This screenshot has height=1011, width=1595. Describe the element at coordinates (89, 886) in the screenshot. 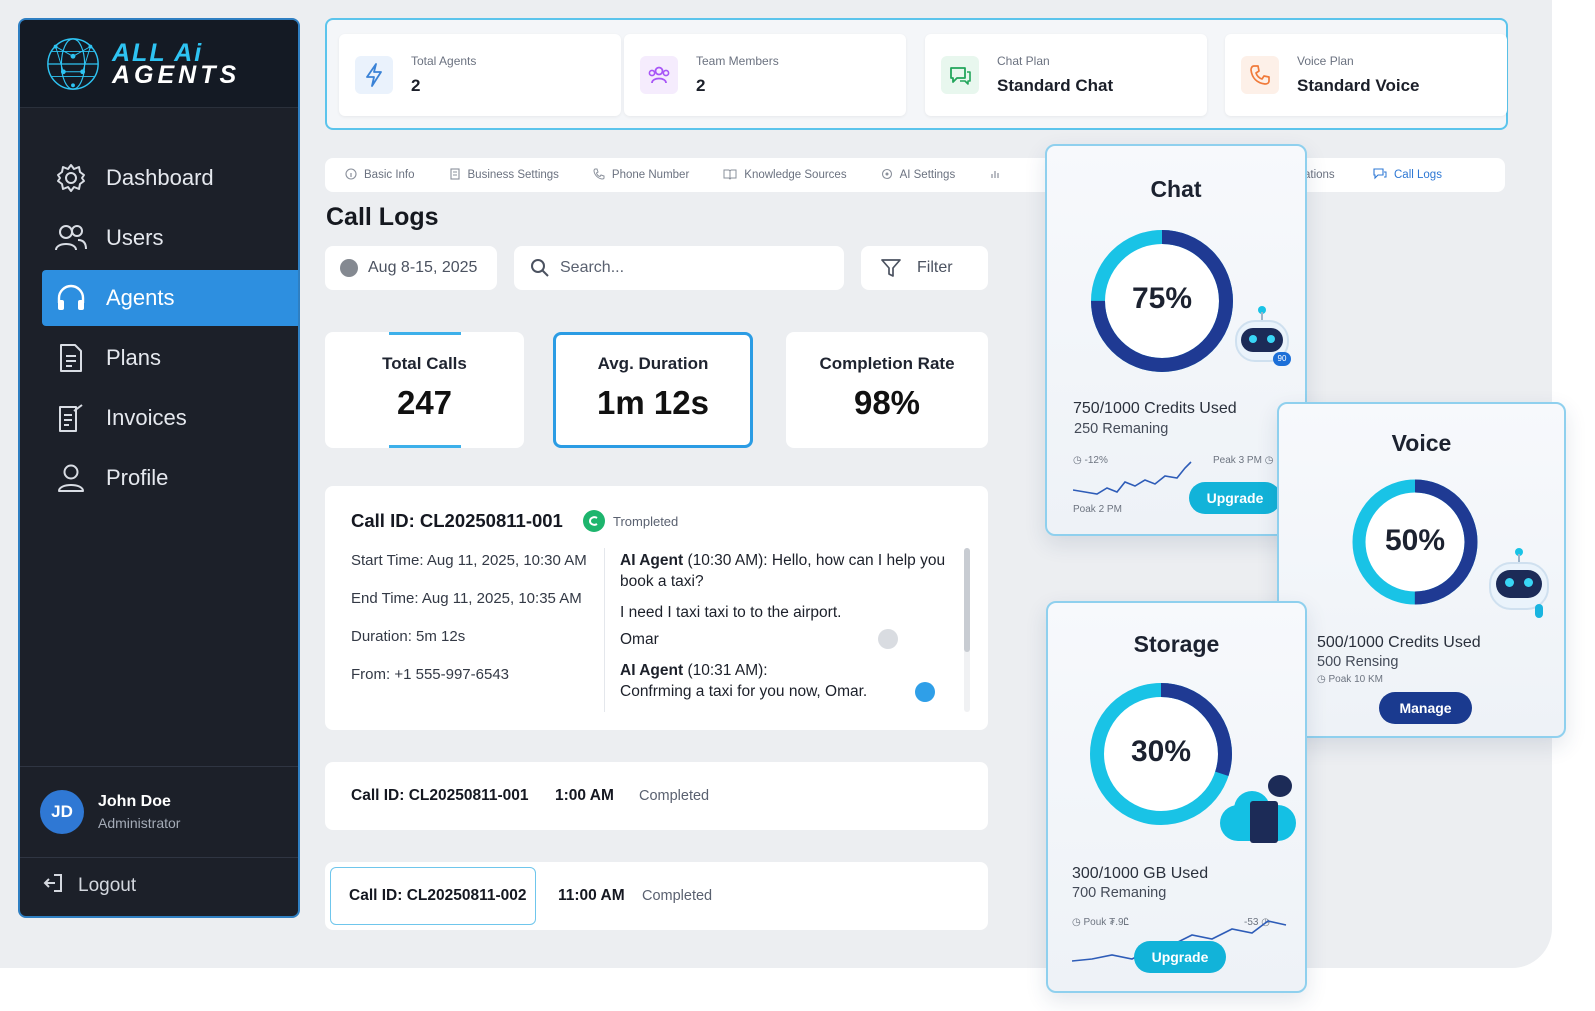

I see `logout-button: Logout` at that location.